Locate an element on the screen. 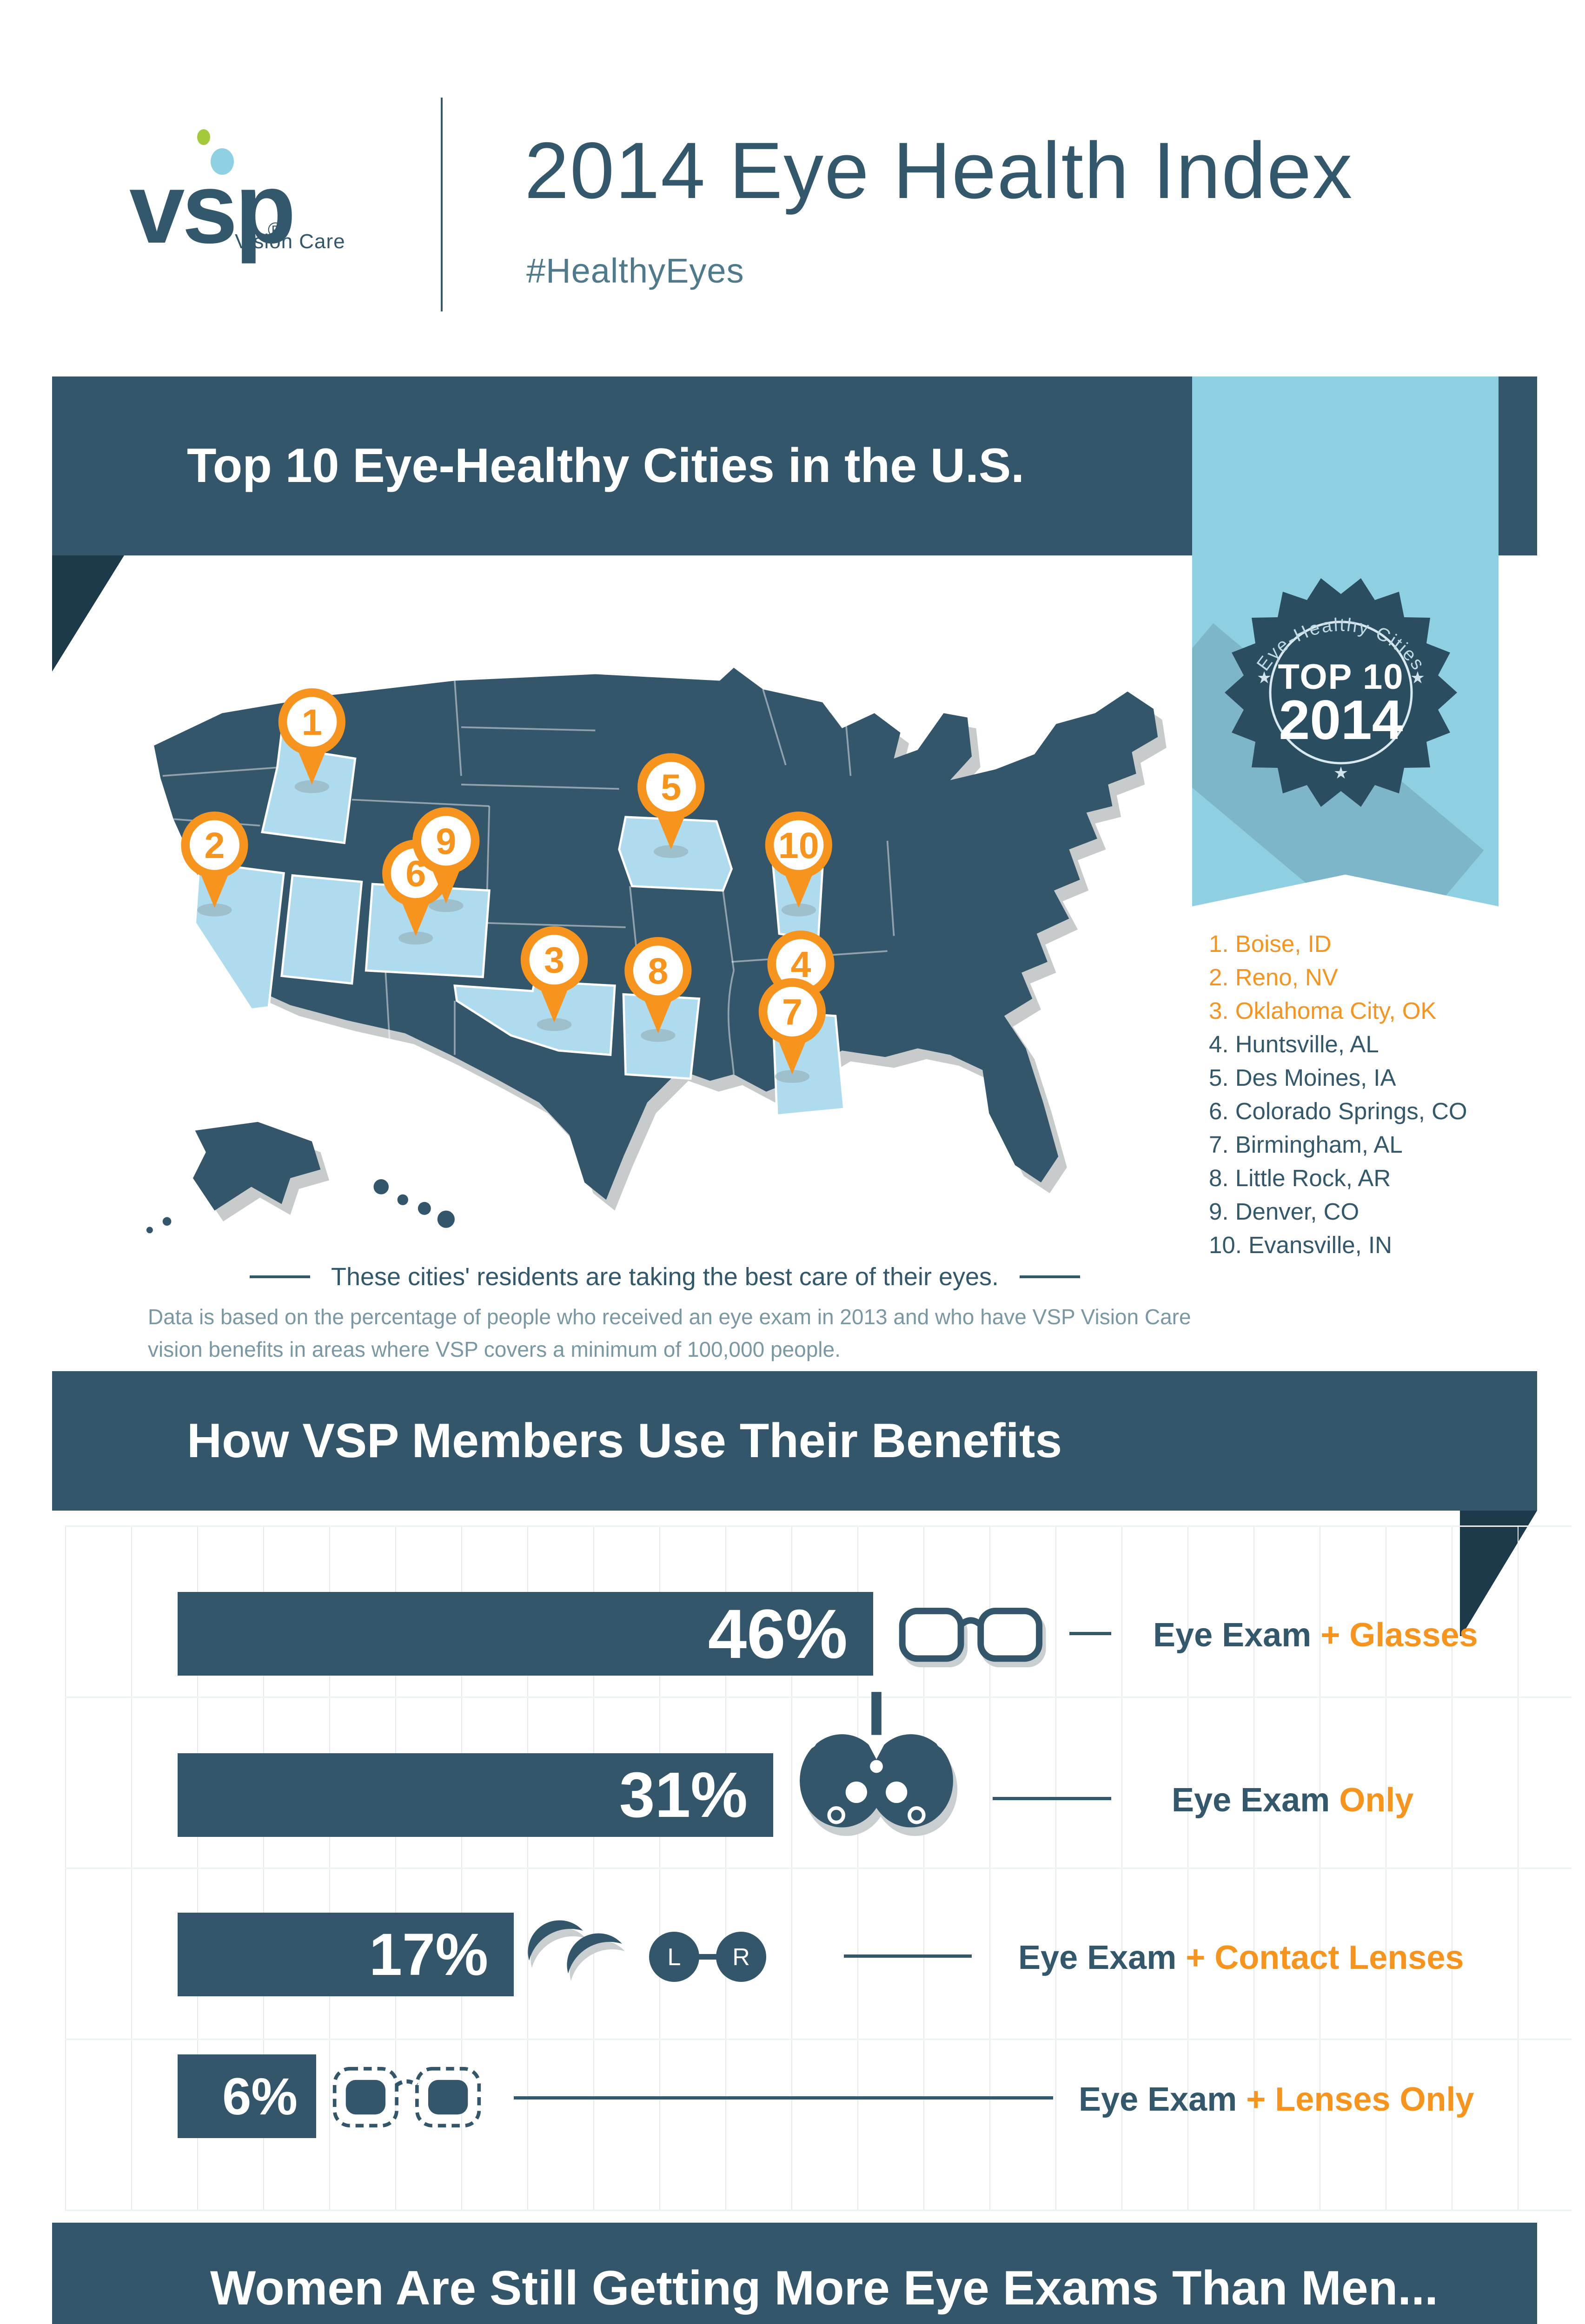 The image size is (1585, 2324). dashed-glasses-icon is located at coordinates (407, 2097).